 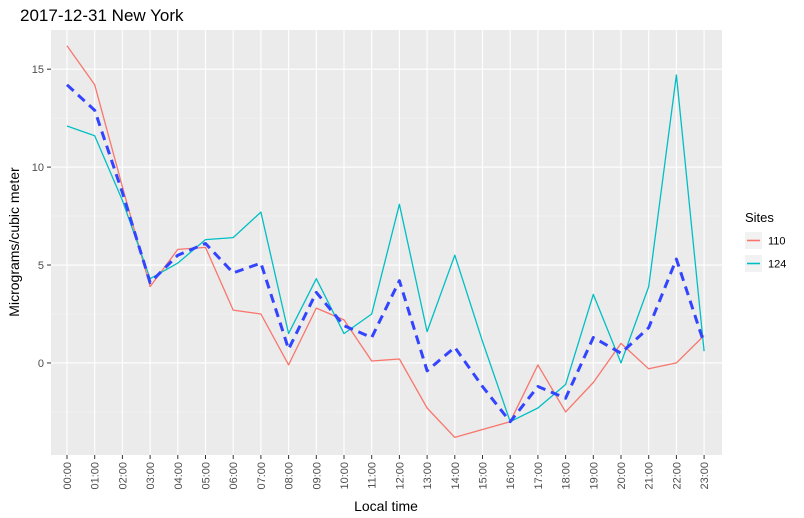 What do you see at coordinates (594, 476) in the screenshot?
I see `x-tick-label: 19:00` at bounding box center [594, 476].